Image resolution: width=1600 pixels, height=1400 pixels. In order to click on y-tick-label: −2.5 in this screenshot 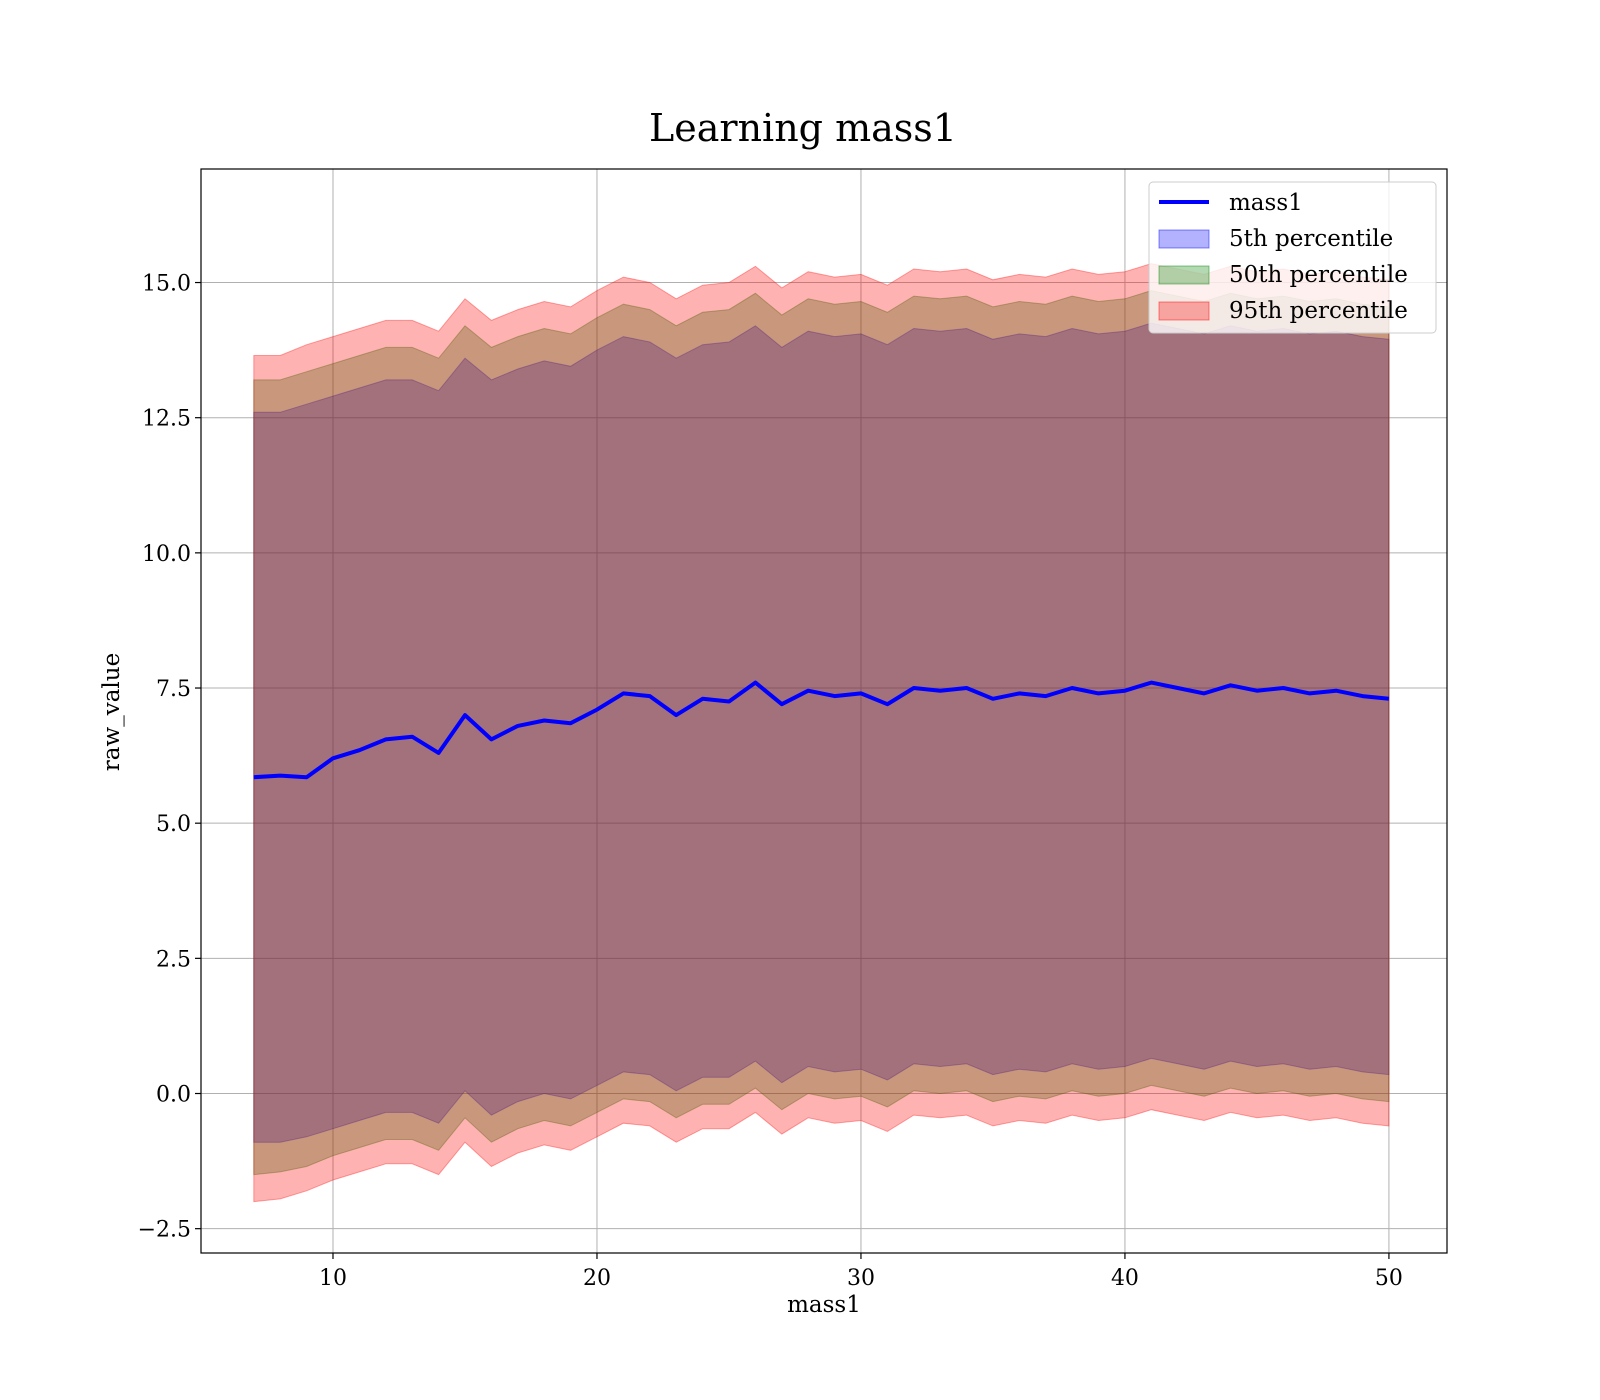, I will do `click(164, 1230)`.